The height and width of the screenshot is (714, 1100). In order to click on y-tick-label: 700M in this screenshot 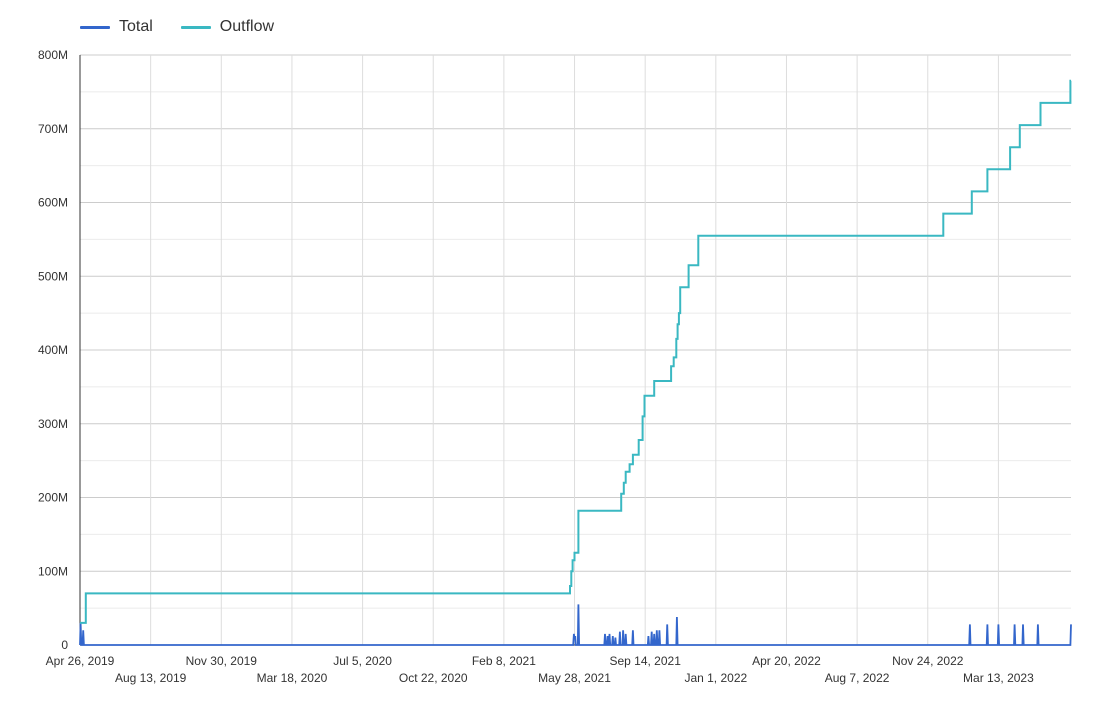, I will do `click(53, 129)`.